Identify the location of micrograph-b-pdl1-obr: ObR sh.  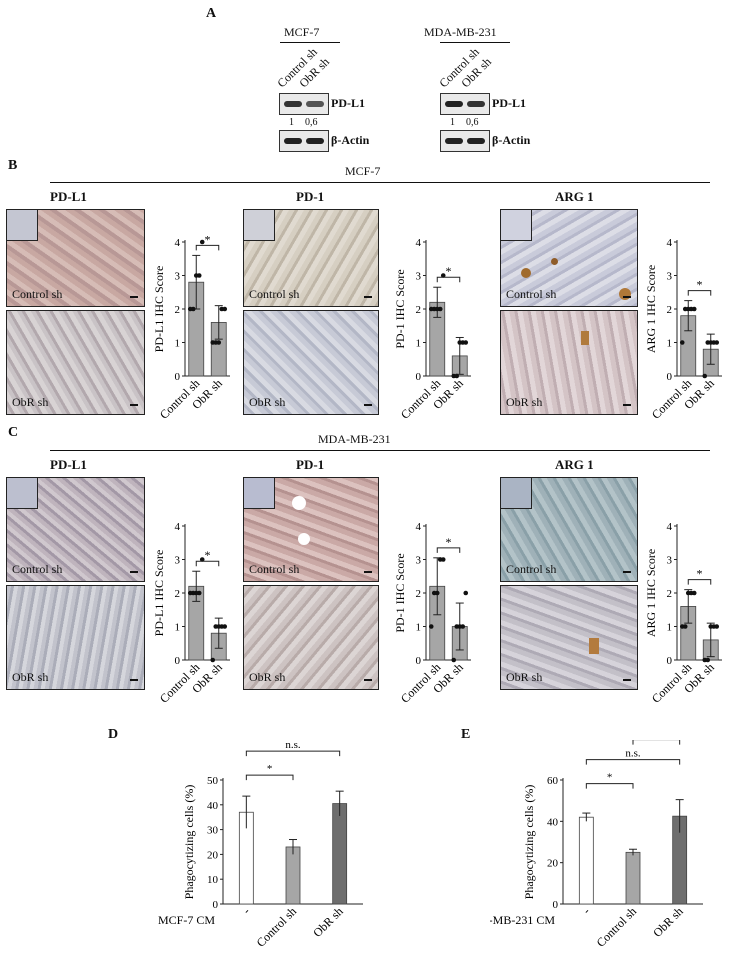
(75, 362).